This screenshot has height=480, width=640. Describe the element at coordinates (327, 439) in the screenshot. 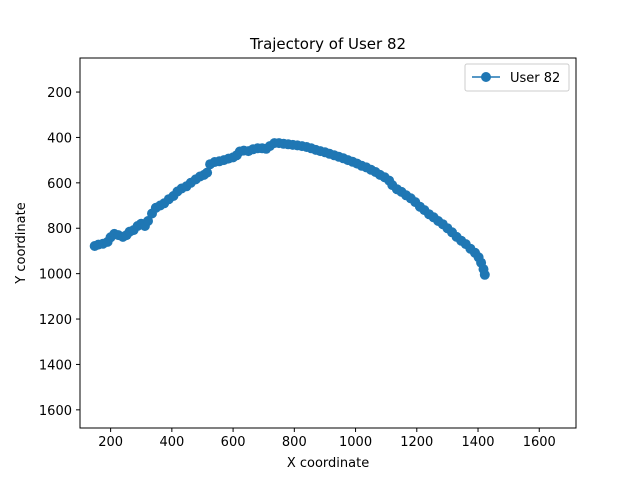

I see `x-axis: 200 400 600 800 1000 1200 1400 1600` at that location.